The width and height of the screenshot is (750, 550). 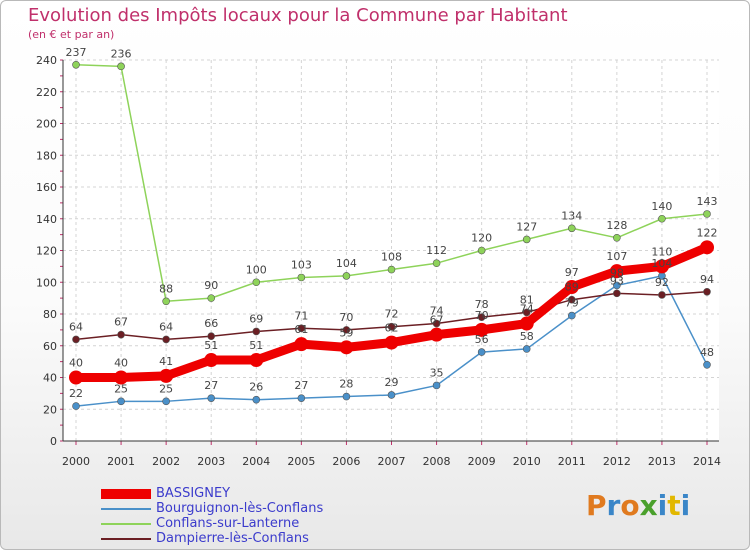 I want to click on y-tick-label: 140, so click(x=46, y=219).